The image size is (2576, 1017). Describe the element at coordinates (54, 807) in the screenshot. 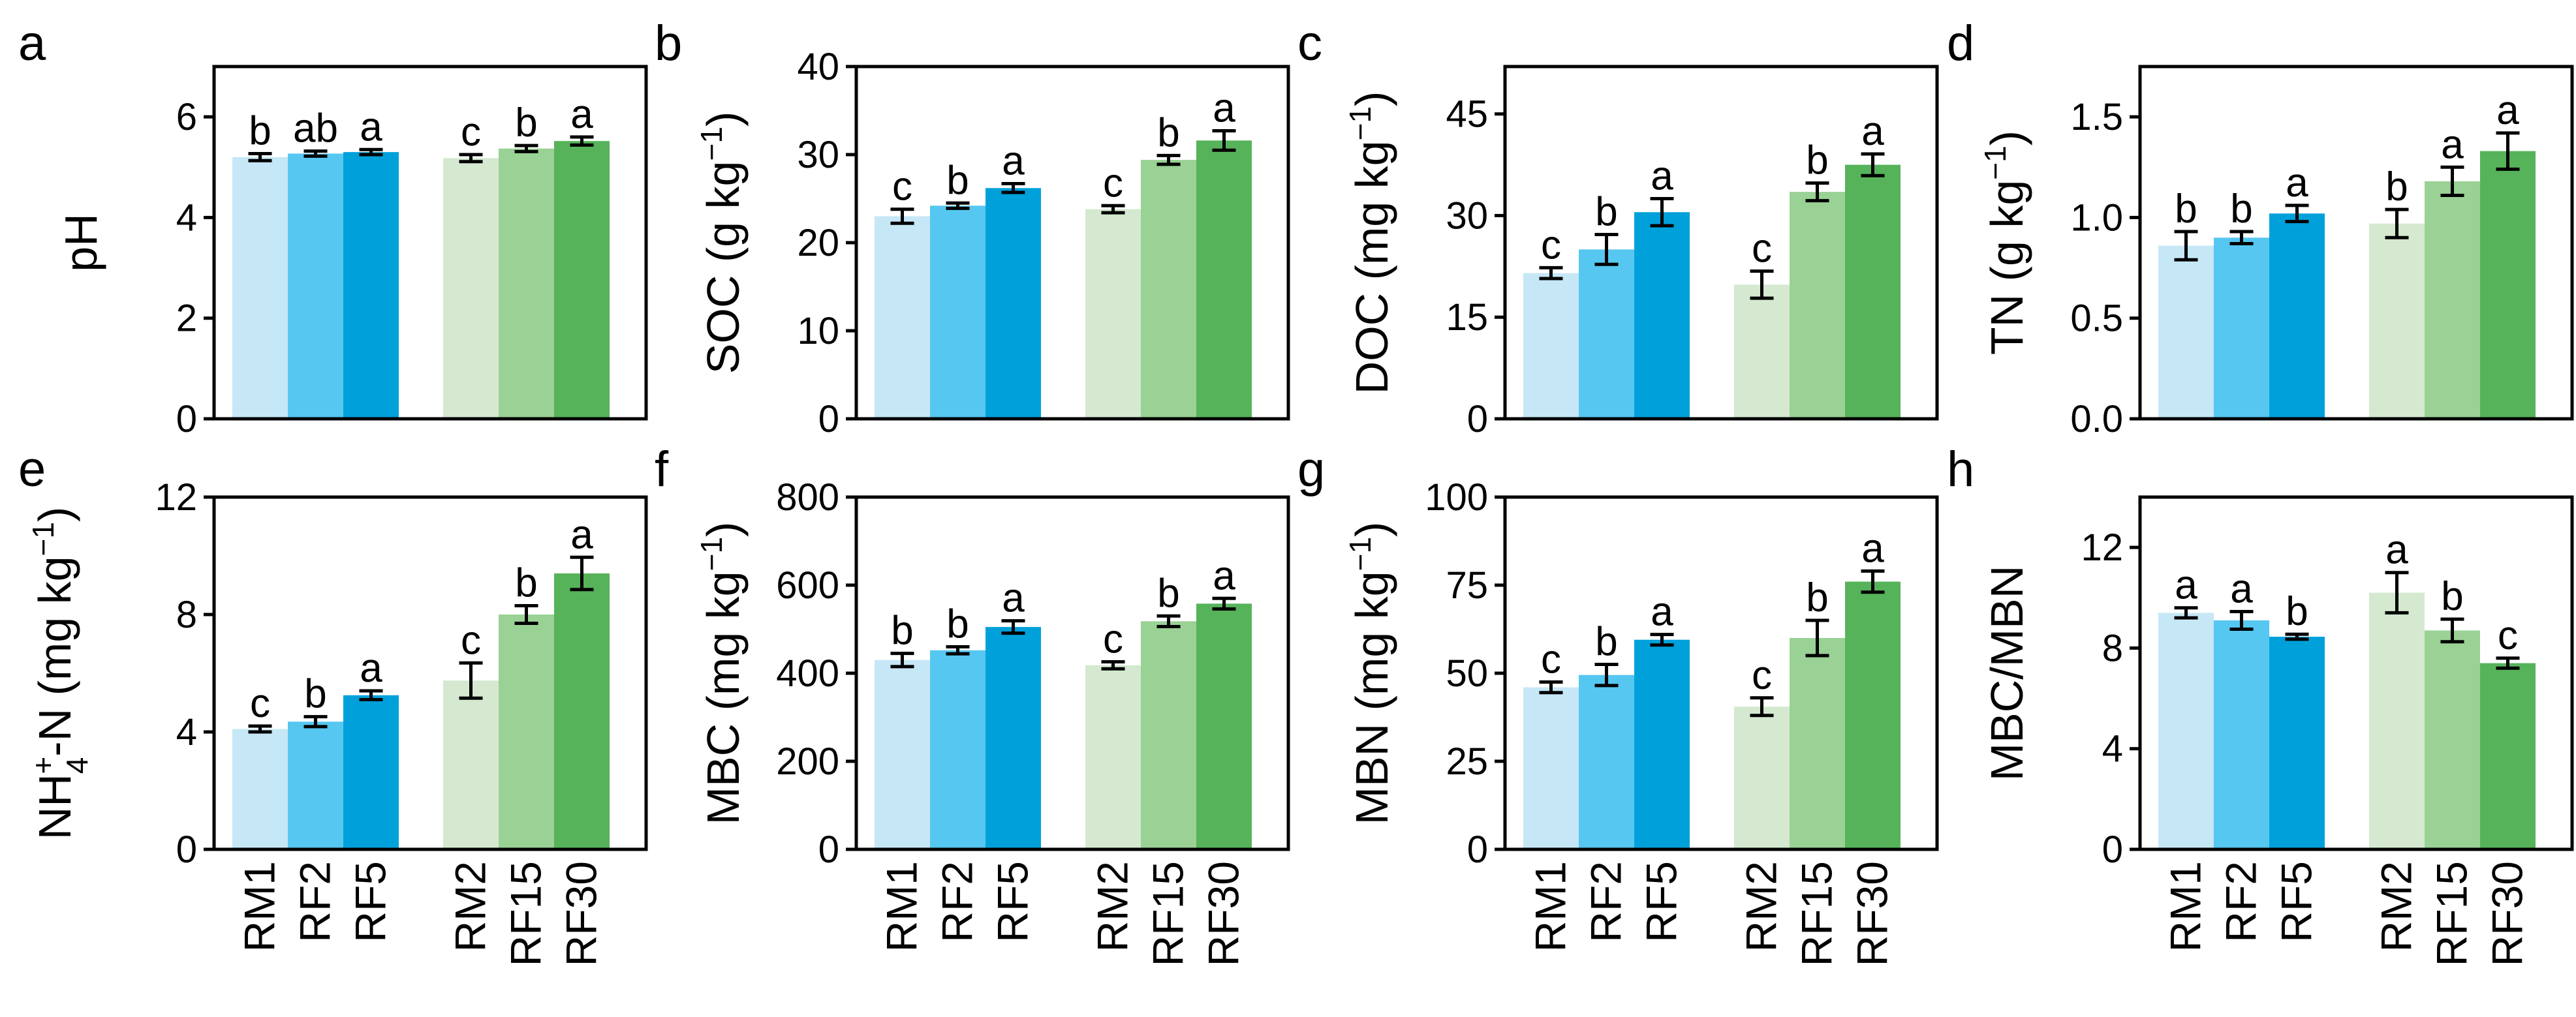

I see `y-label-main: NH` at that location.